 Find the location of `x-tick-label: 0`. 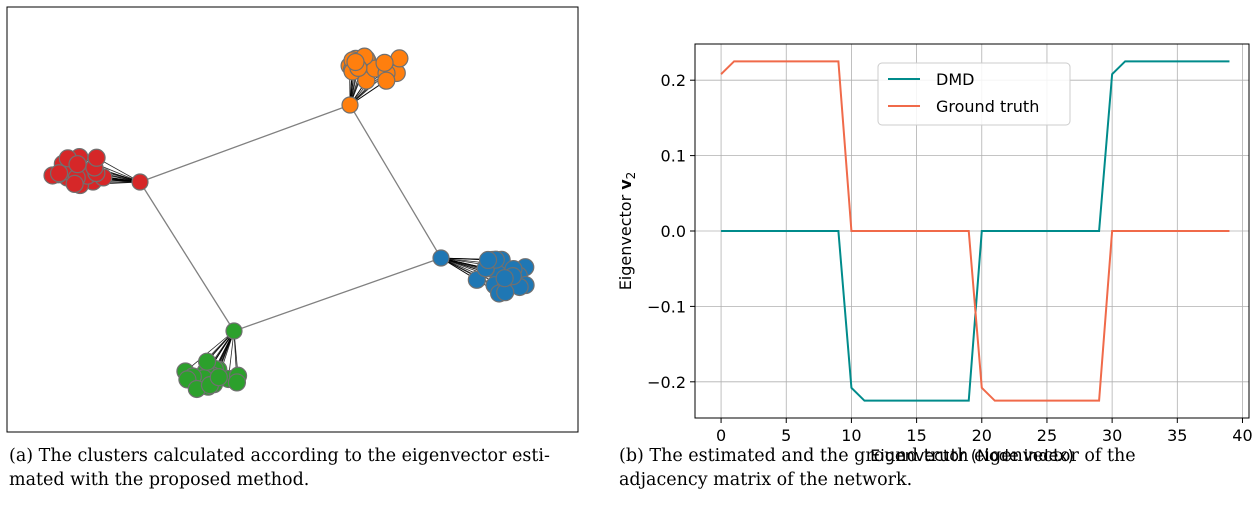

x-tick-label: 0 is located at coordinates (721, 435).